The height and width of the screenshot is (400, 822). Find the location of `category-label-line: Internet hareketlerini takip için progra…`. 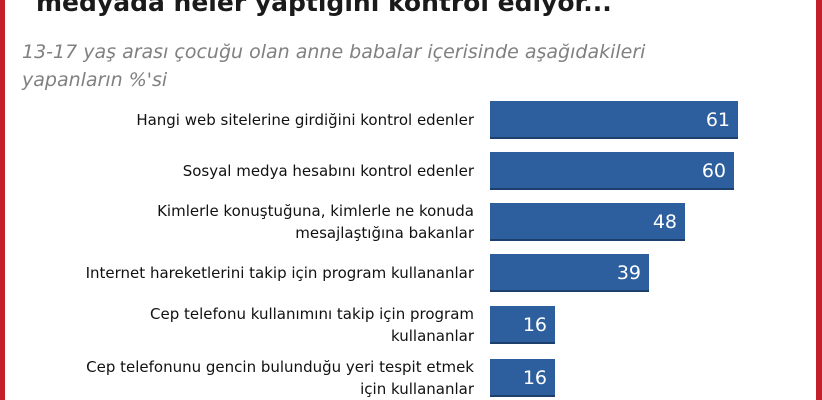

category-label-line: Internet hareketlerini takip için progra… is located at coordinates (279, 273).